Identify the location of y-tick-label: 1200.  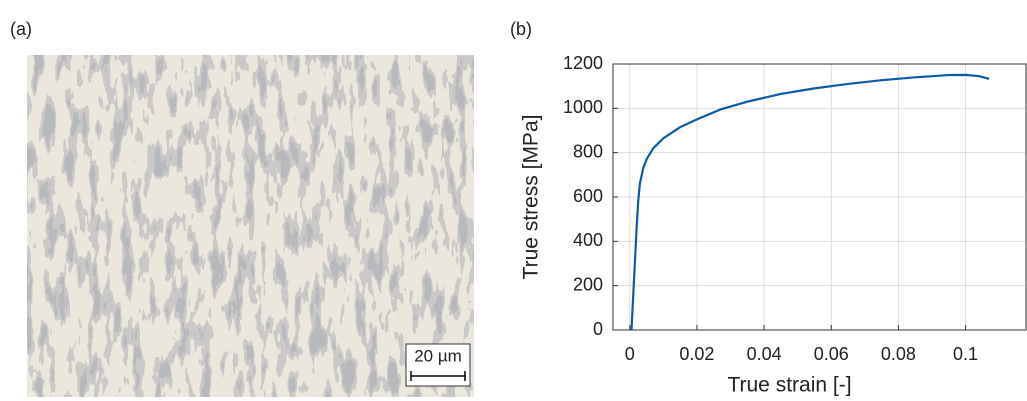
(583, 63).